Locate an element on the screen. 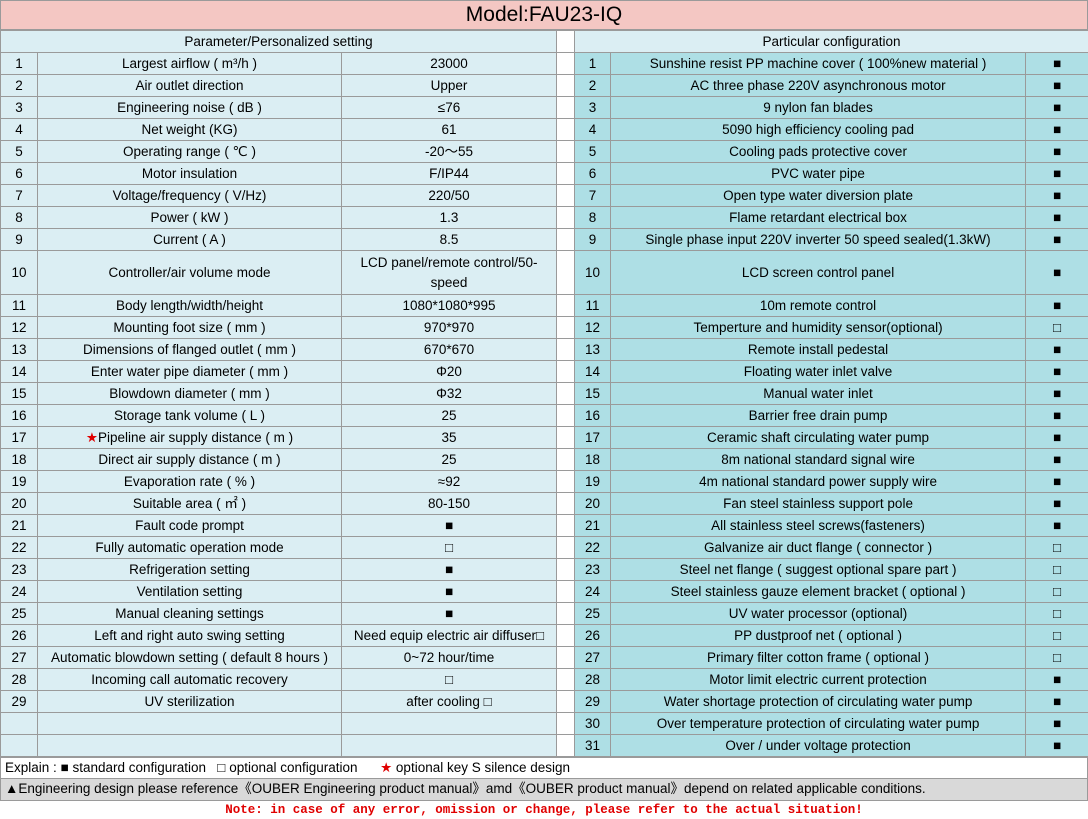  right-row-number: 2 is located at coordinates (593, 86).